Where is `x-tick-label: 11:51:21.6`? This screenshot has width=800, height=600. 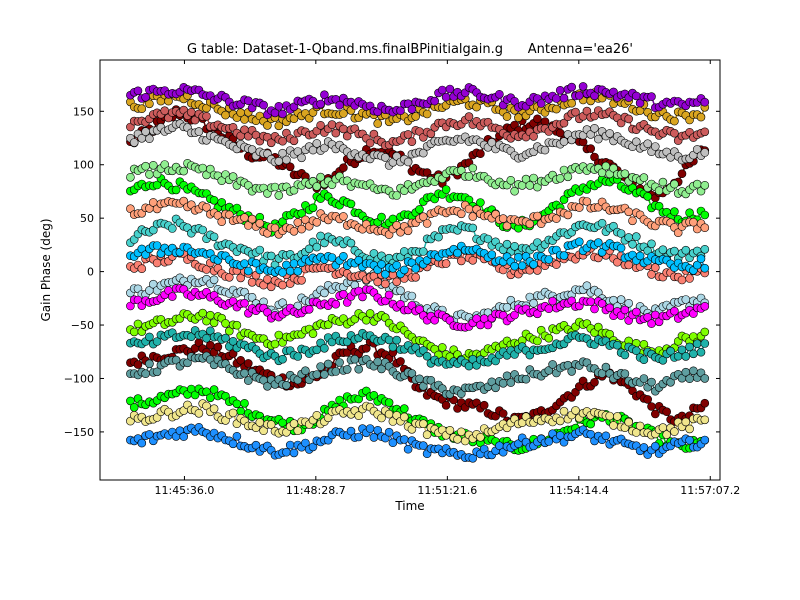 x-tick-label: 11:51:21.6 is located at coordinates (447, 490).